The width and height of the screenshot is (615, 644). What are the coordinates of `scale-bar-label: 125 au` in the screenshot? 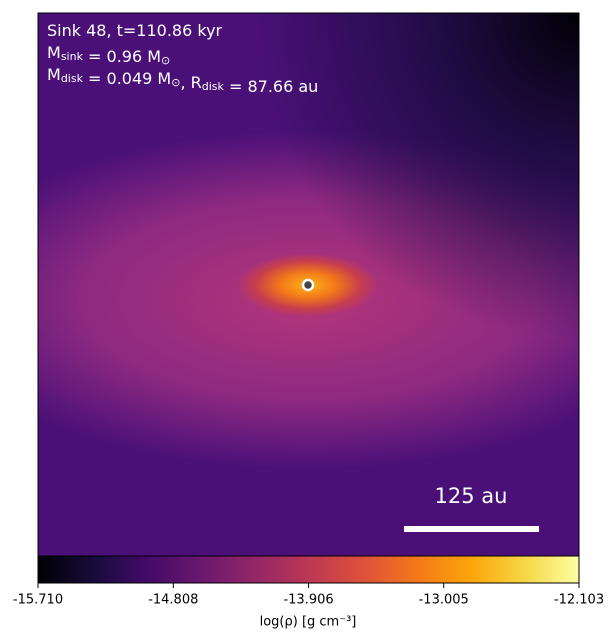 It's located at (471, 496).